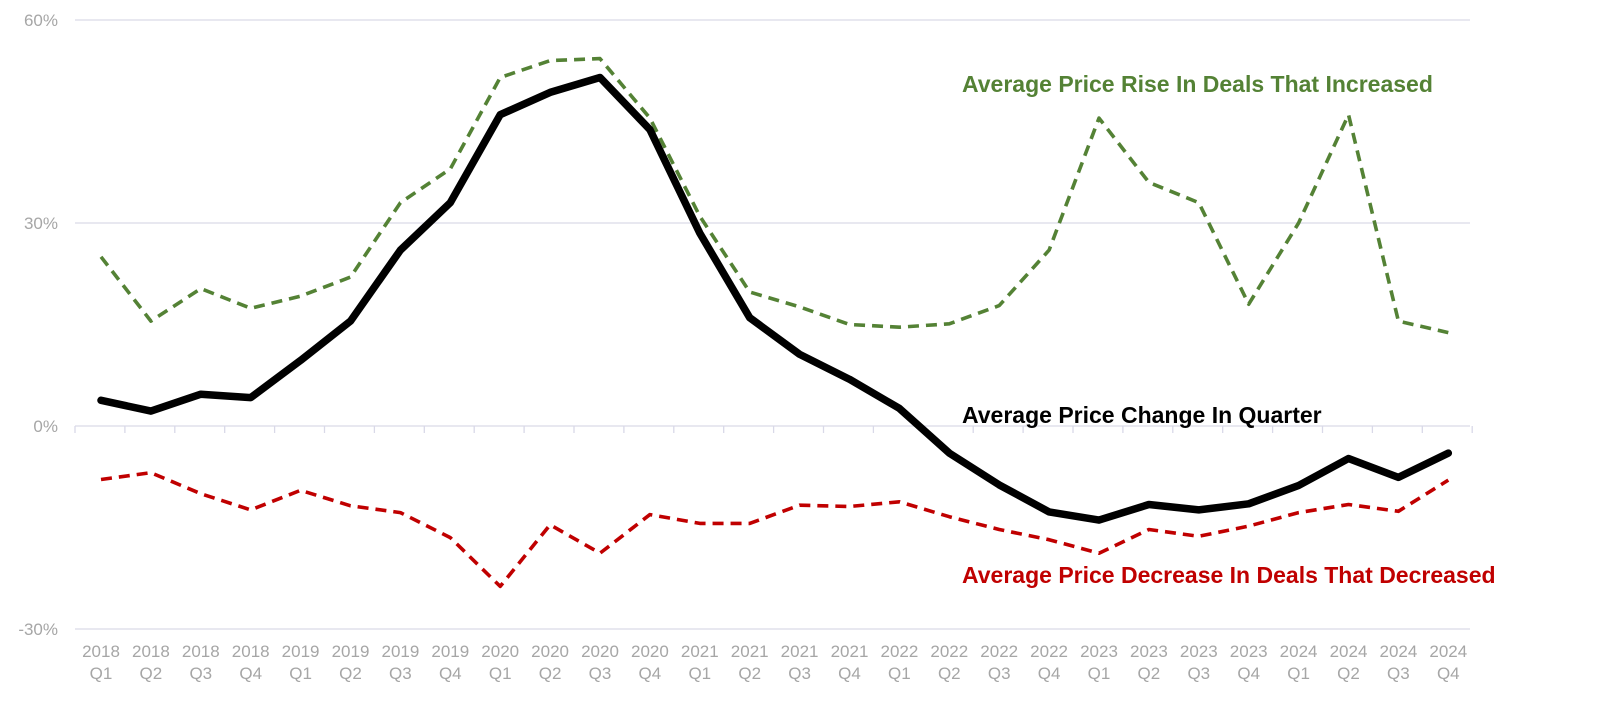  Describe the element at coordinates (775, 529) in the screenshot. I see `series-line-price-decrease` at that location.